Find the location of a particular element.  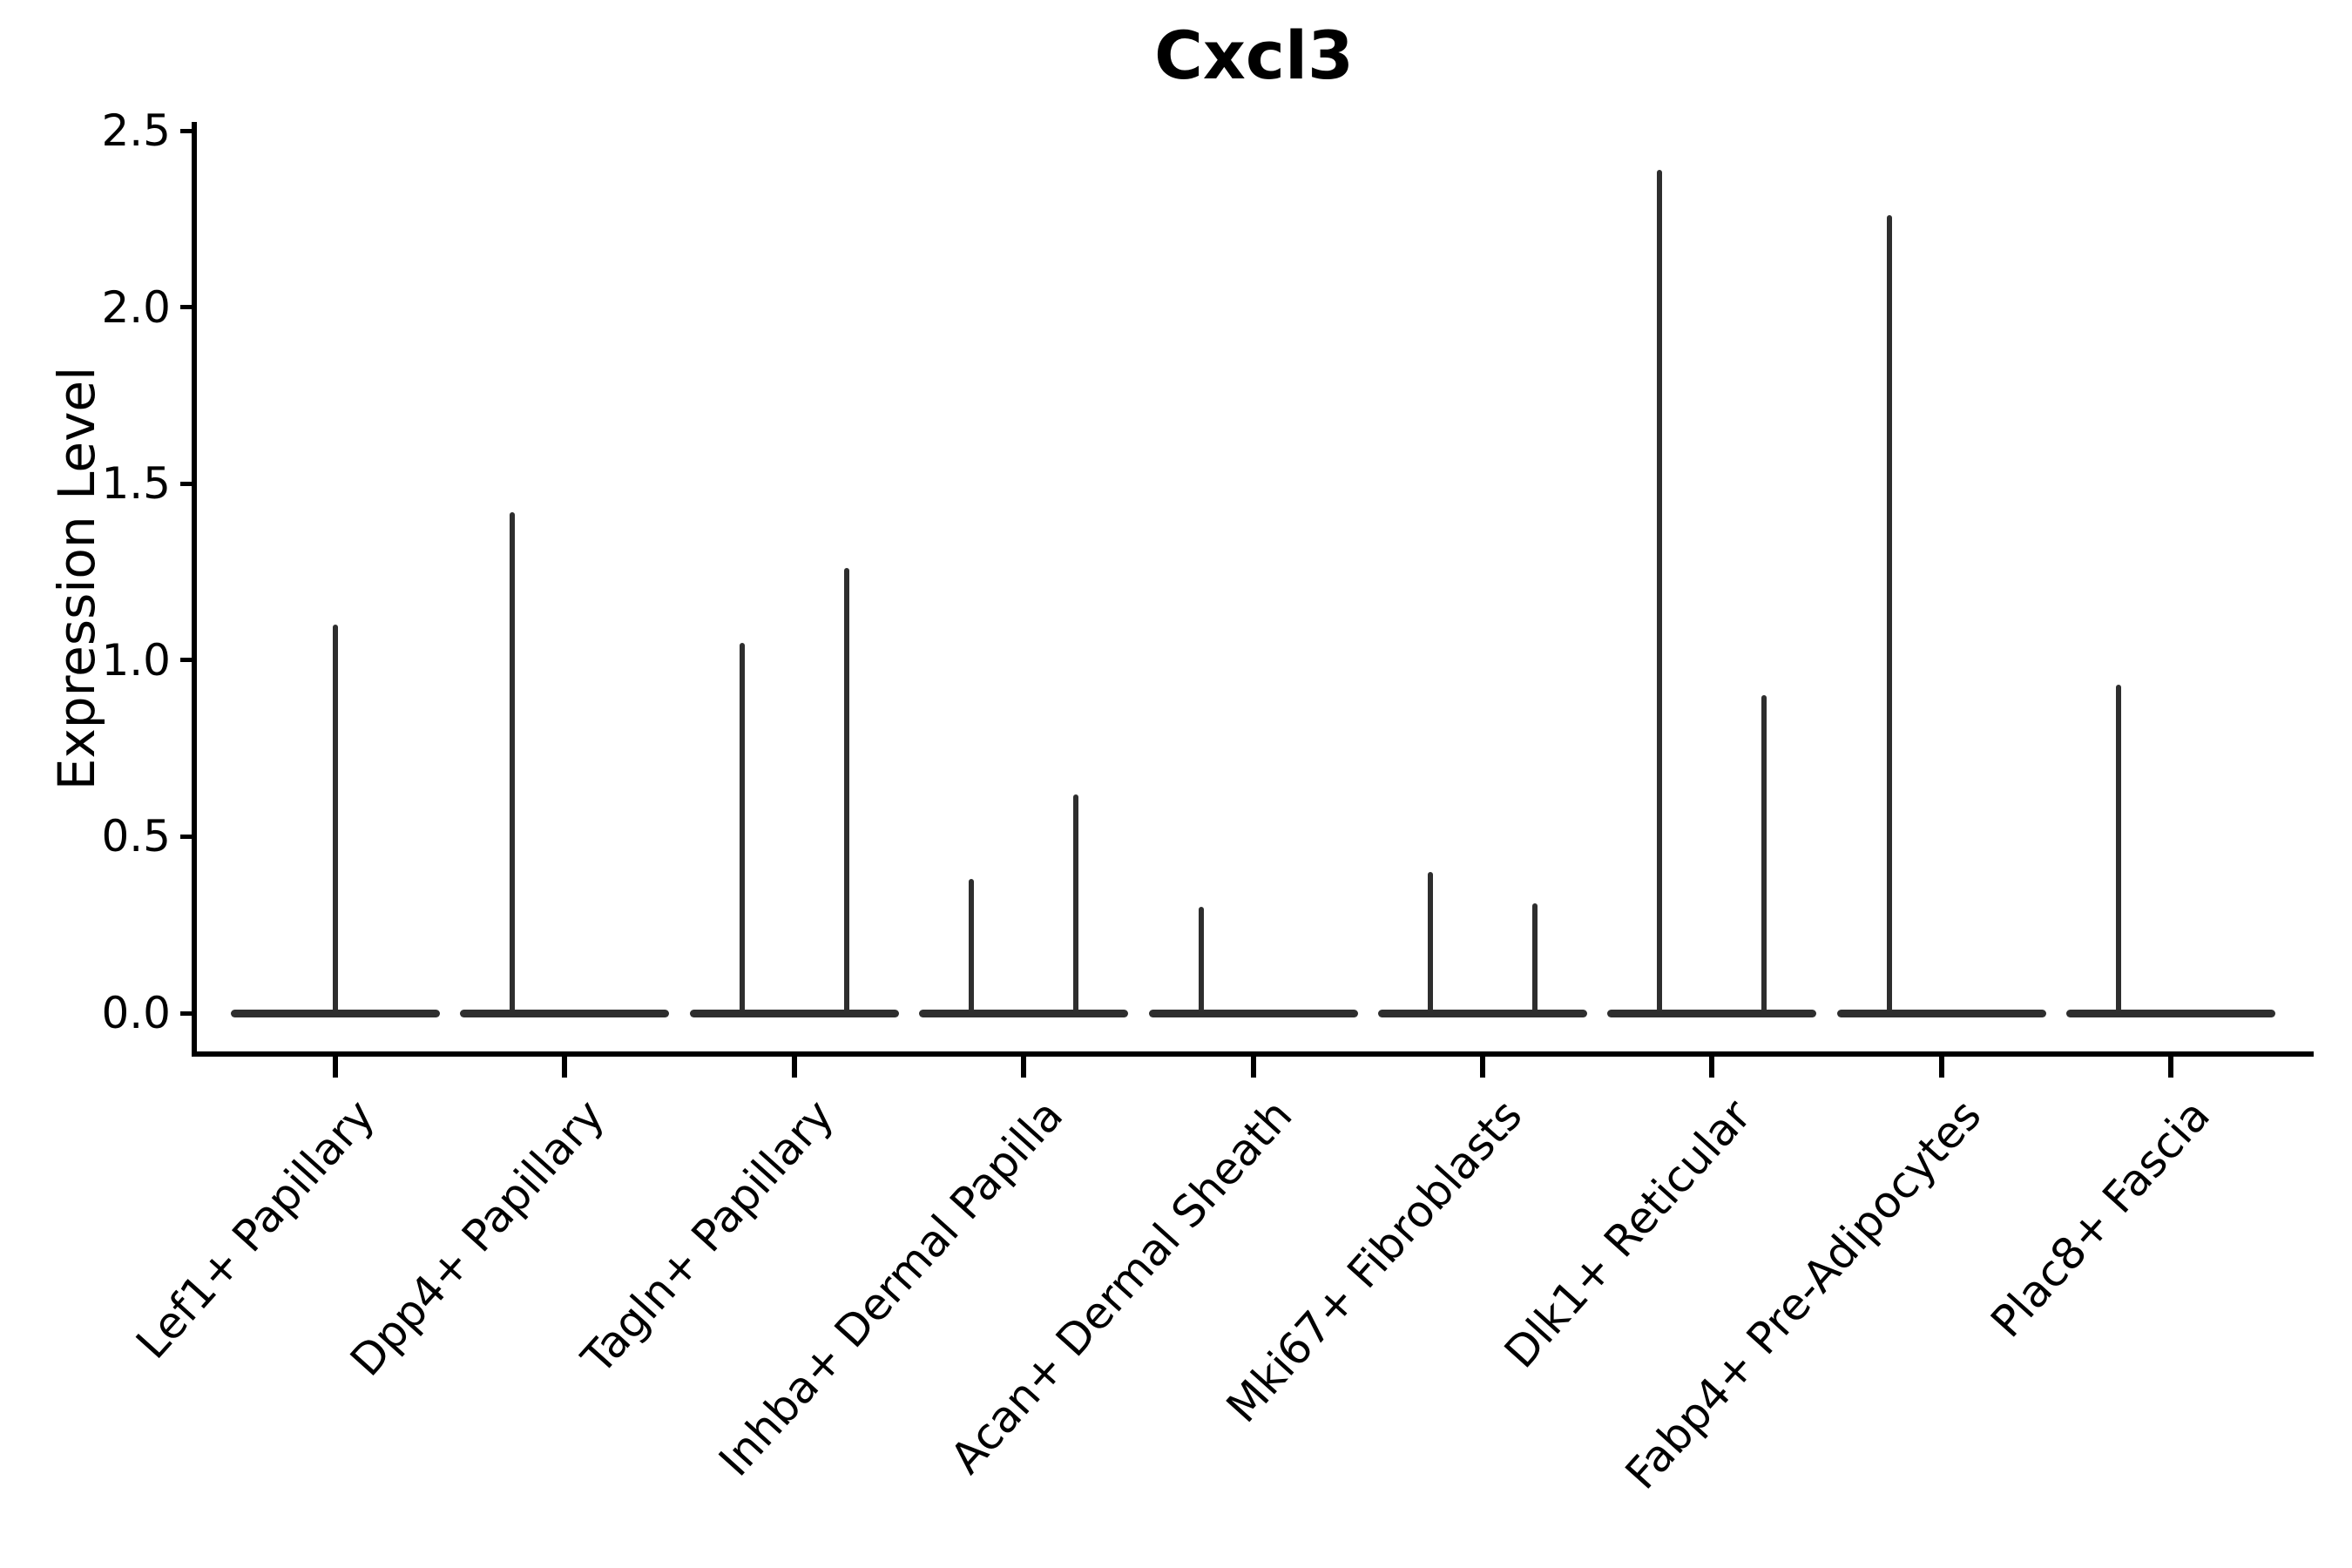

x-tick-label: Plac8+ Fascia is located at coordinates (2101, 1219).